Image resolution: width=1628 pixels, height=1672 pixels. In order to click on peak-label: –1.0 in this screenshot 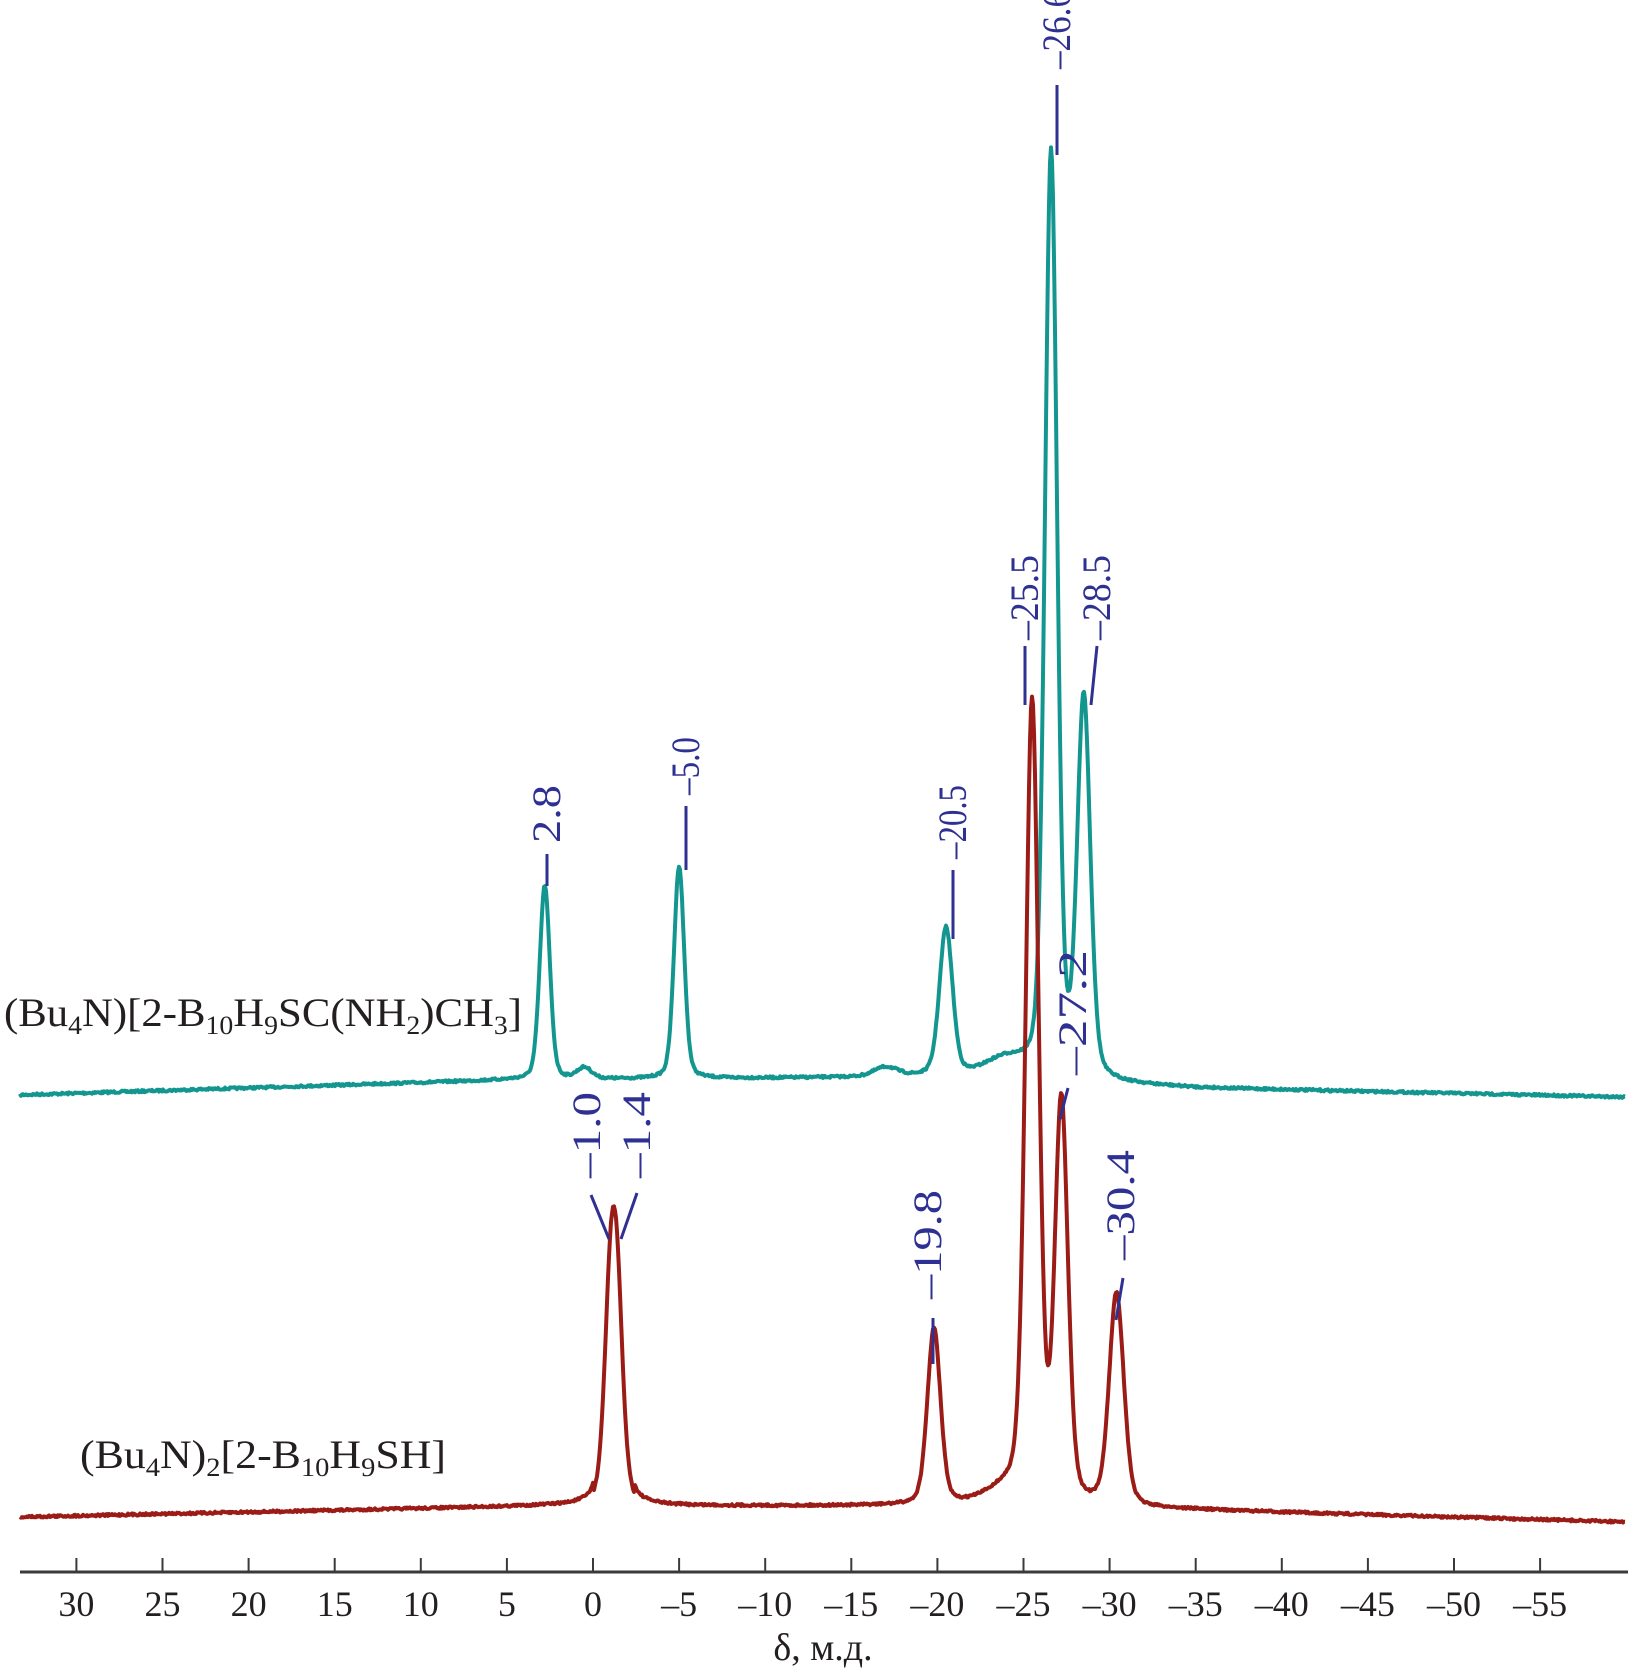, I will do `click(586, 1135)`.